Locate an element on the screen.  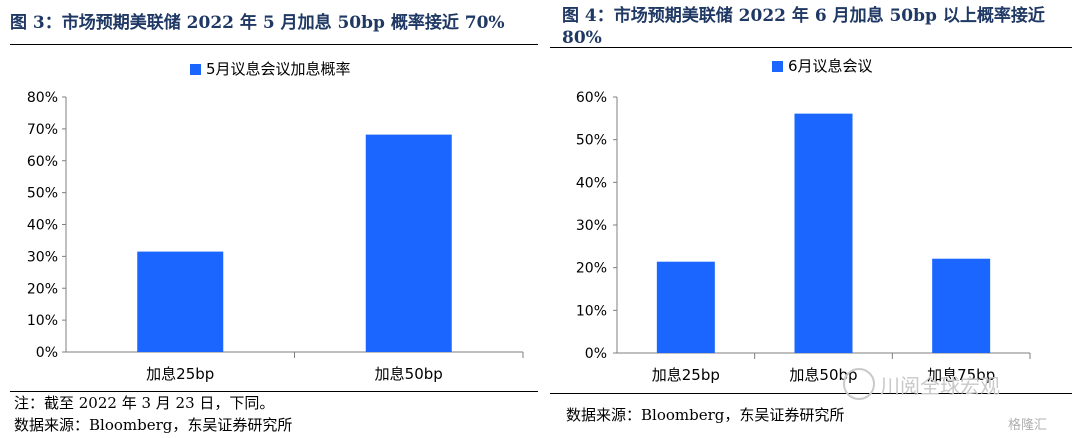
x-tick-label: 加息75bp is located at coordinates (961, 375).